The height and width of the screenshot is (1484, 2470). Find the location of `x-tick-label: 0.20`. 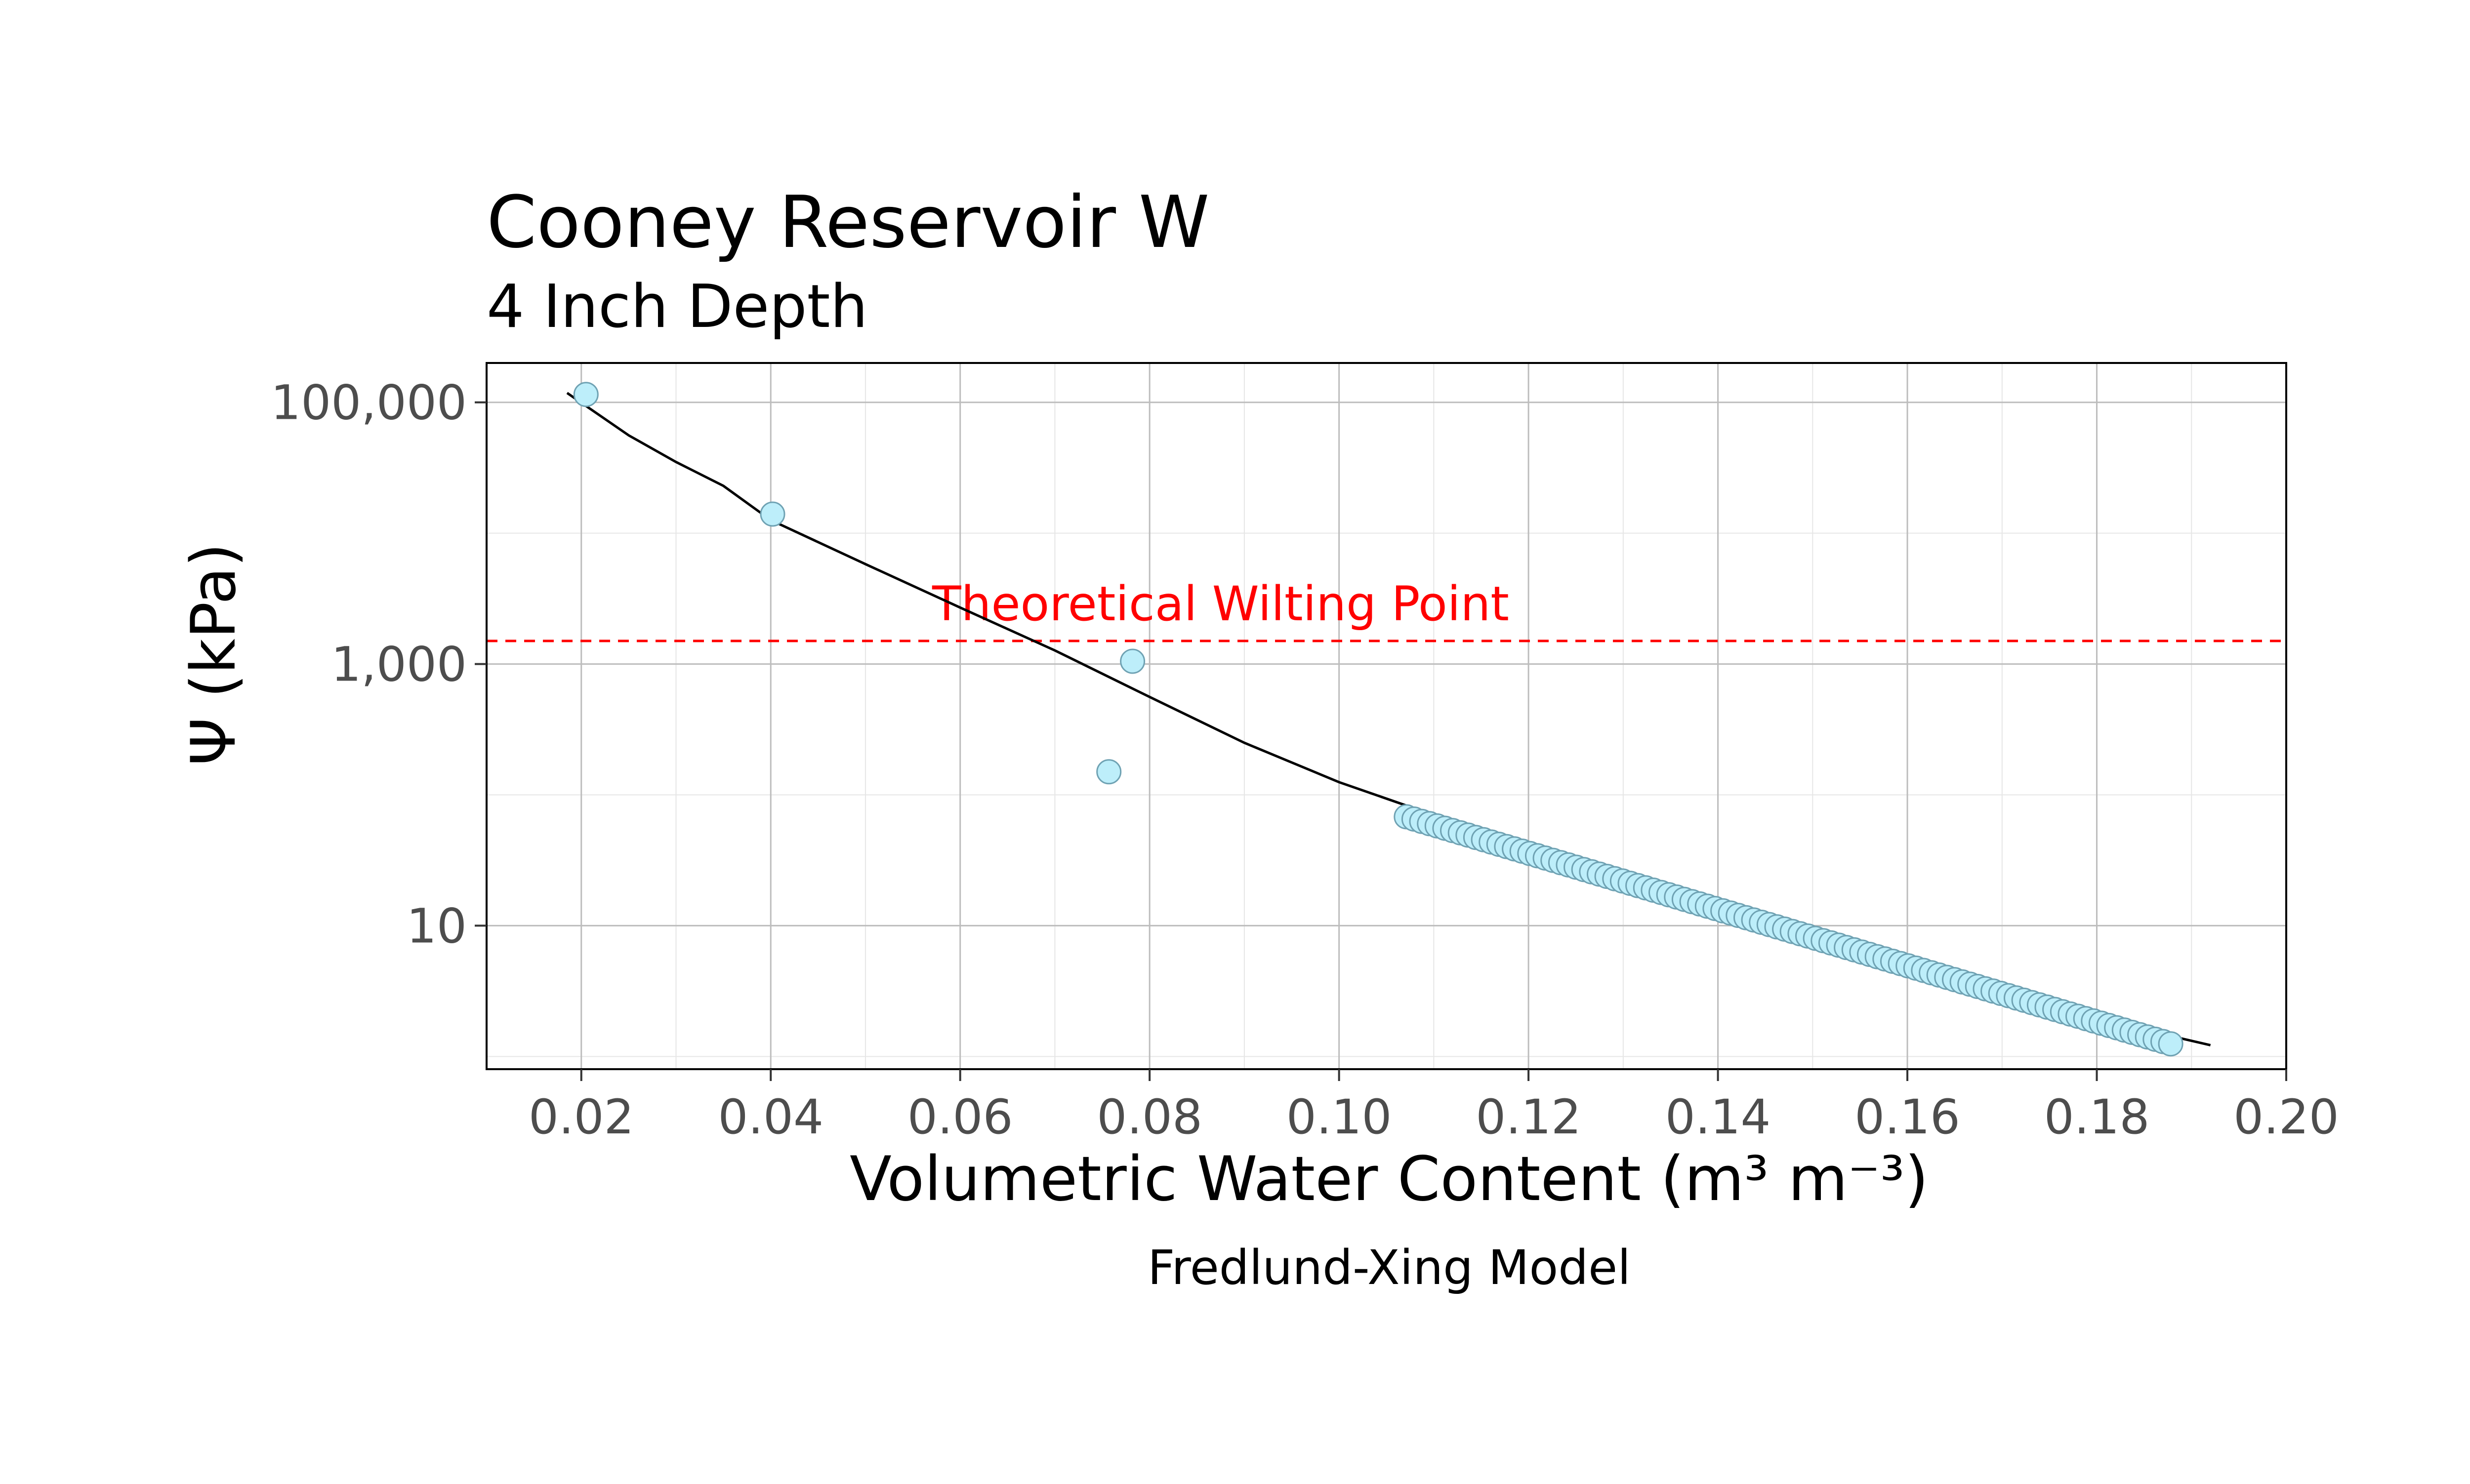

x-tick-label: 0.20 is located at coordinates (2286, 1117).